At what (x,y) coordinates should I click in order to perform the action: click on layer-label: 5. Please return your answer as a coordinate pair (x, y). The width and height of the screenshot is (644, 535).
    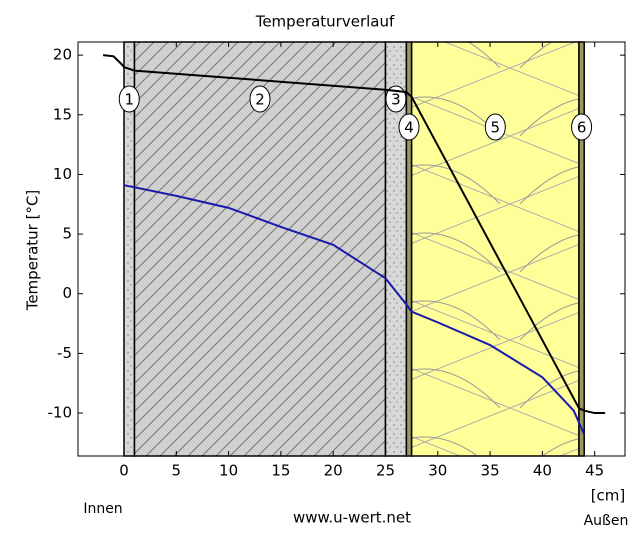
    Looking at the image, I should click on (496, 128).